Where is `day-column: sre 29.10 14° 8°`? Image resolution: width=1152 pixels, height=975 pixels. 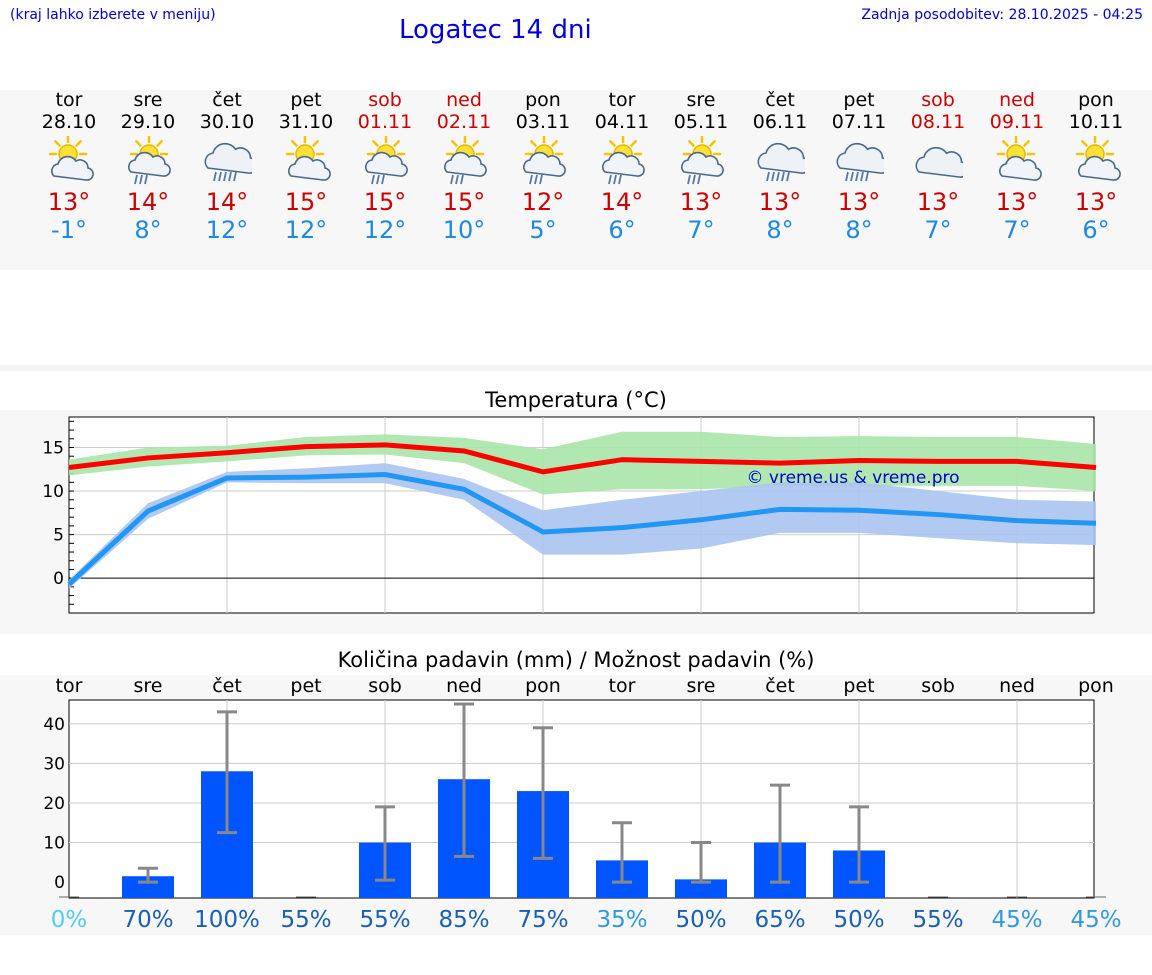 day-column: sre 29.10 14° 8° is located at coordinates (148, 166).